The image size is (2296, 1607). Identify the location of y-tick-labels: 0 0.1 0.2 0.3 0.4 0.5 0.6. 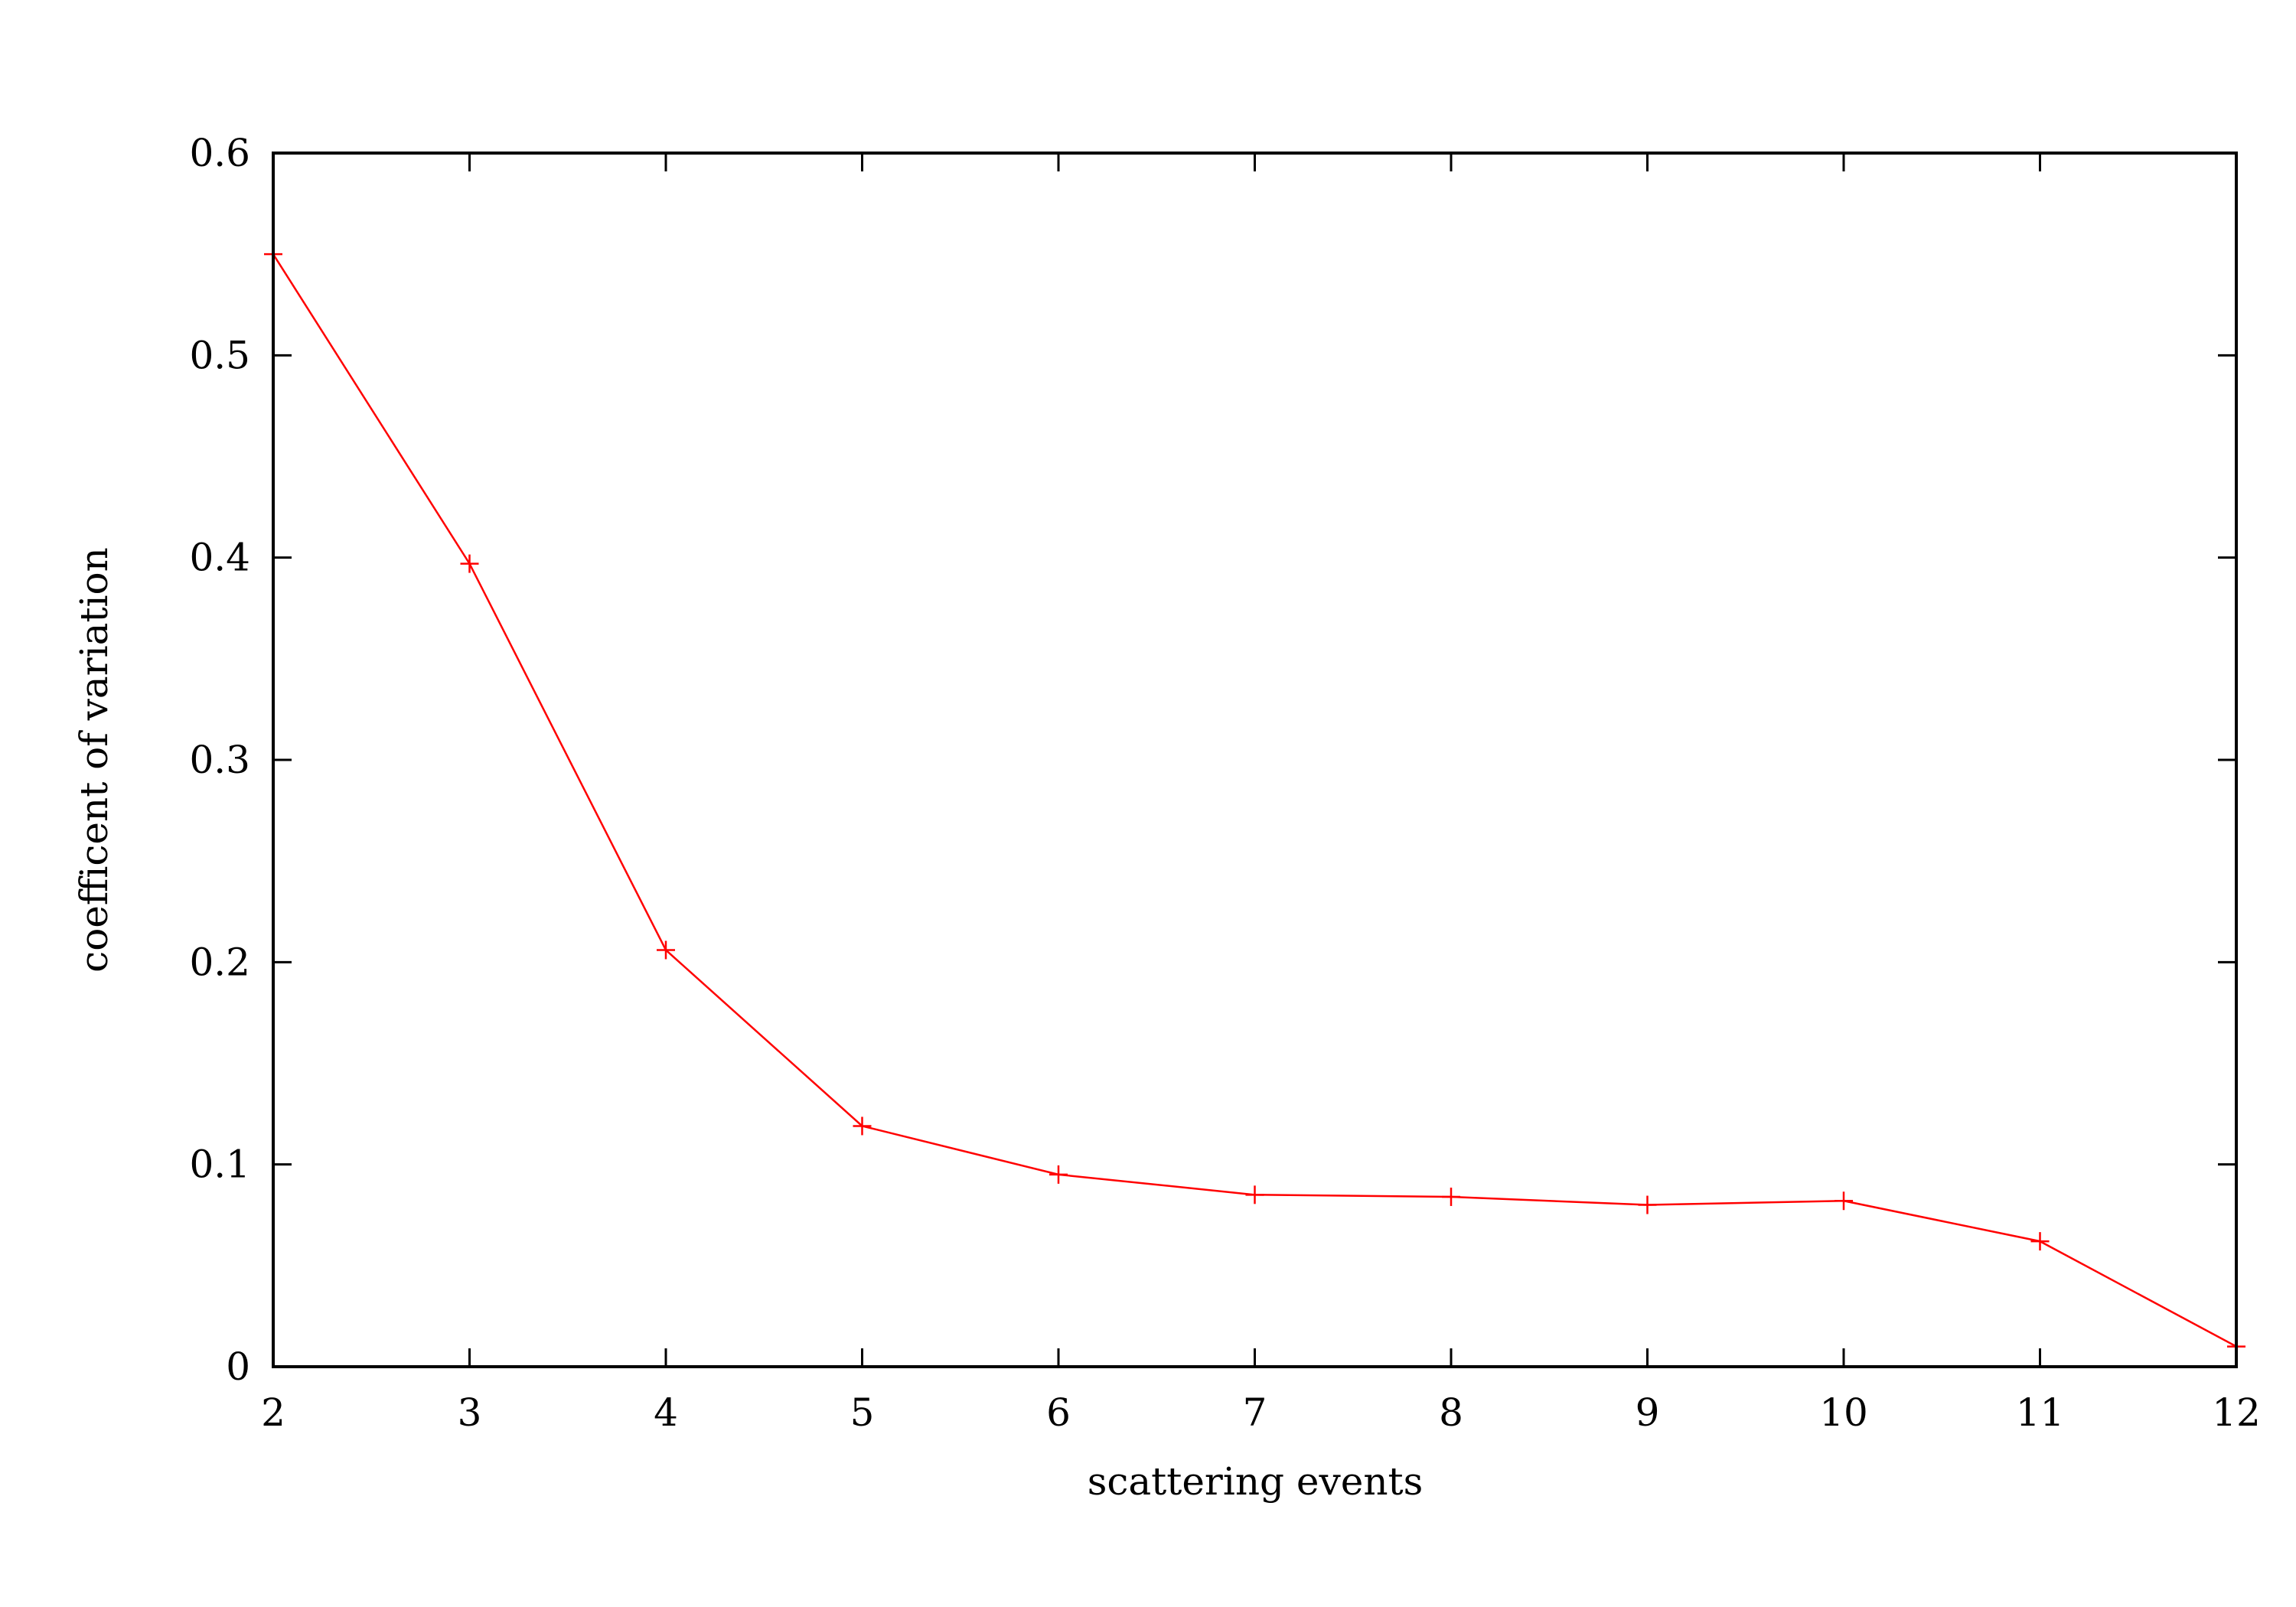
(219, 760).